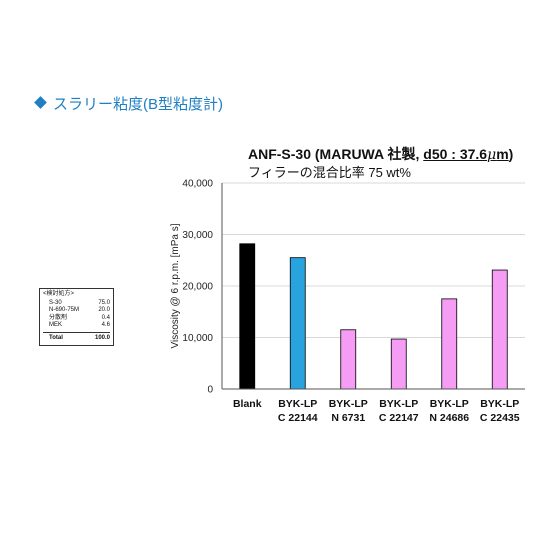  Describe the element at coordinates (210, 390) in the screenshot. I see `y-tick-label: 0` at that location.